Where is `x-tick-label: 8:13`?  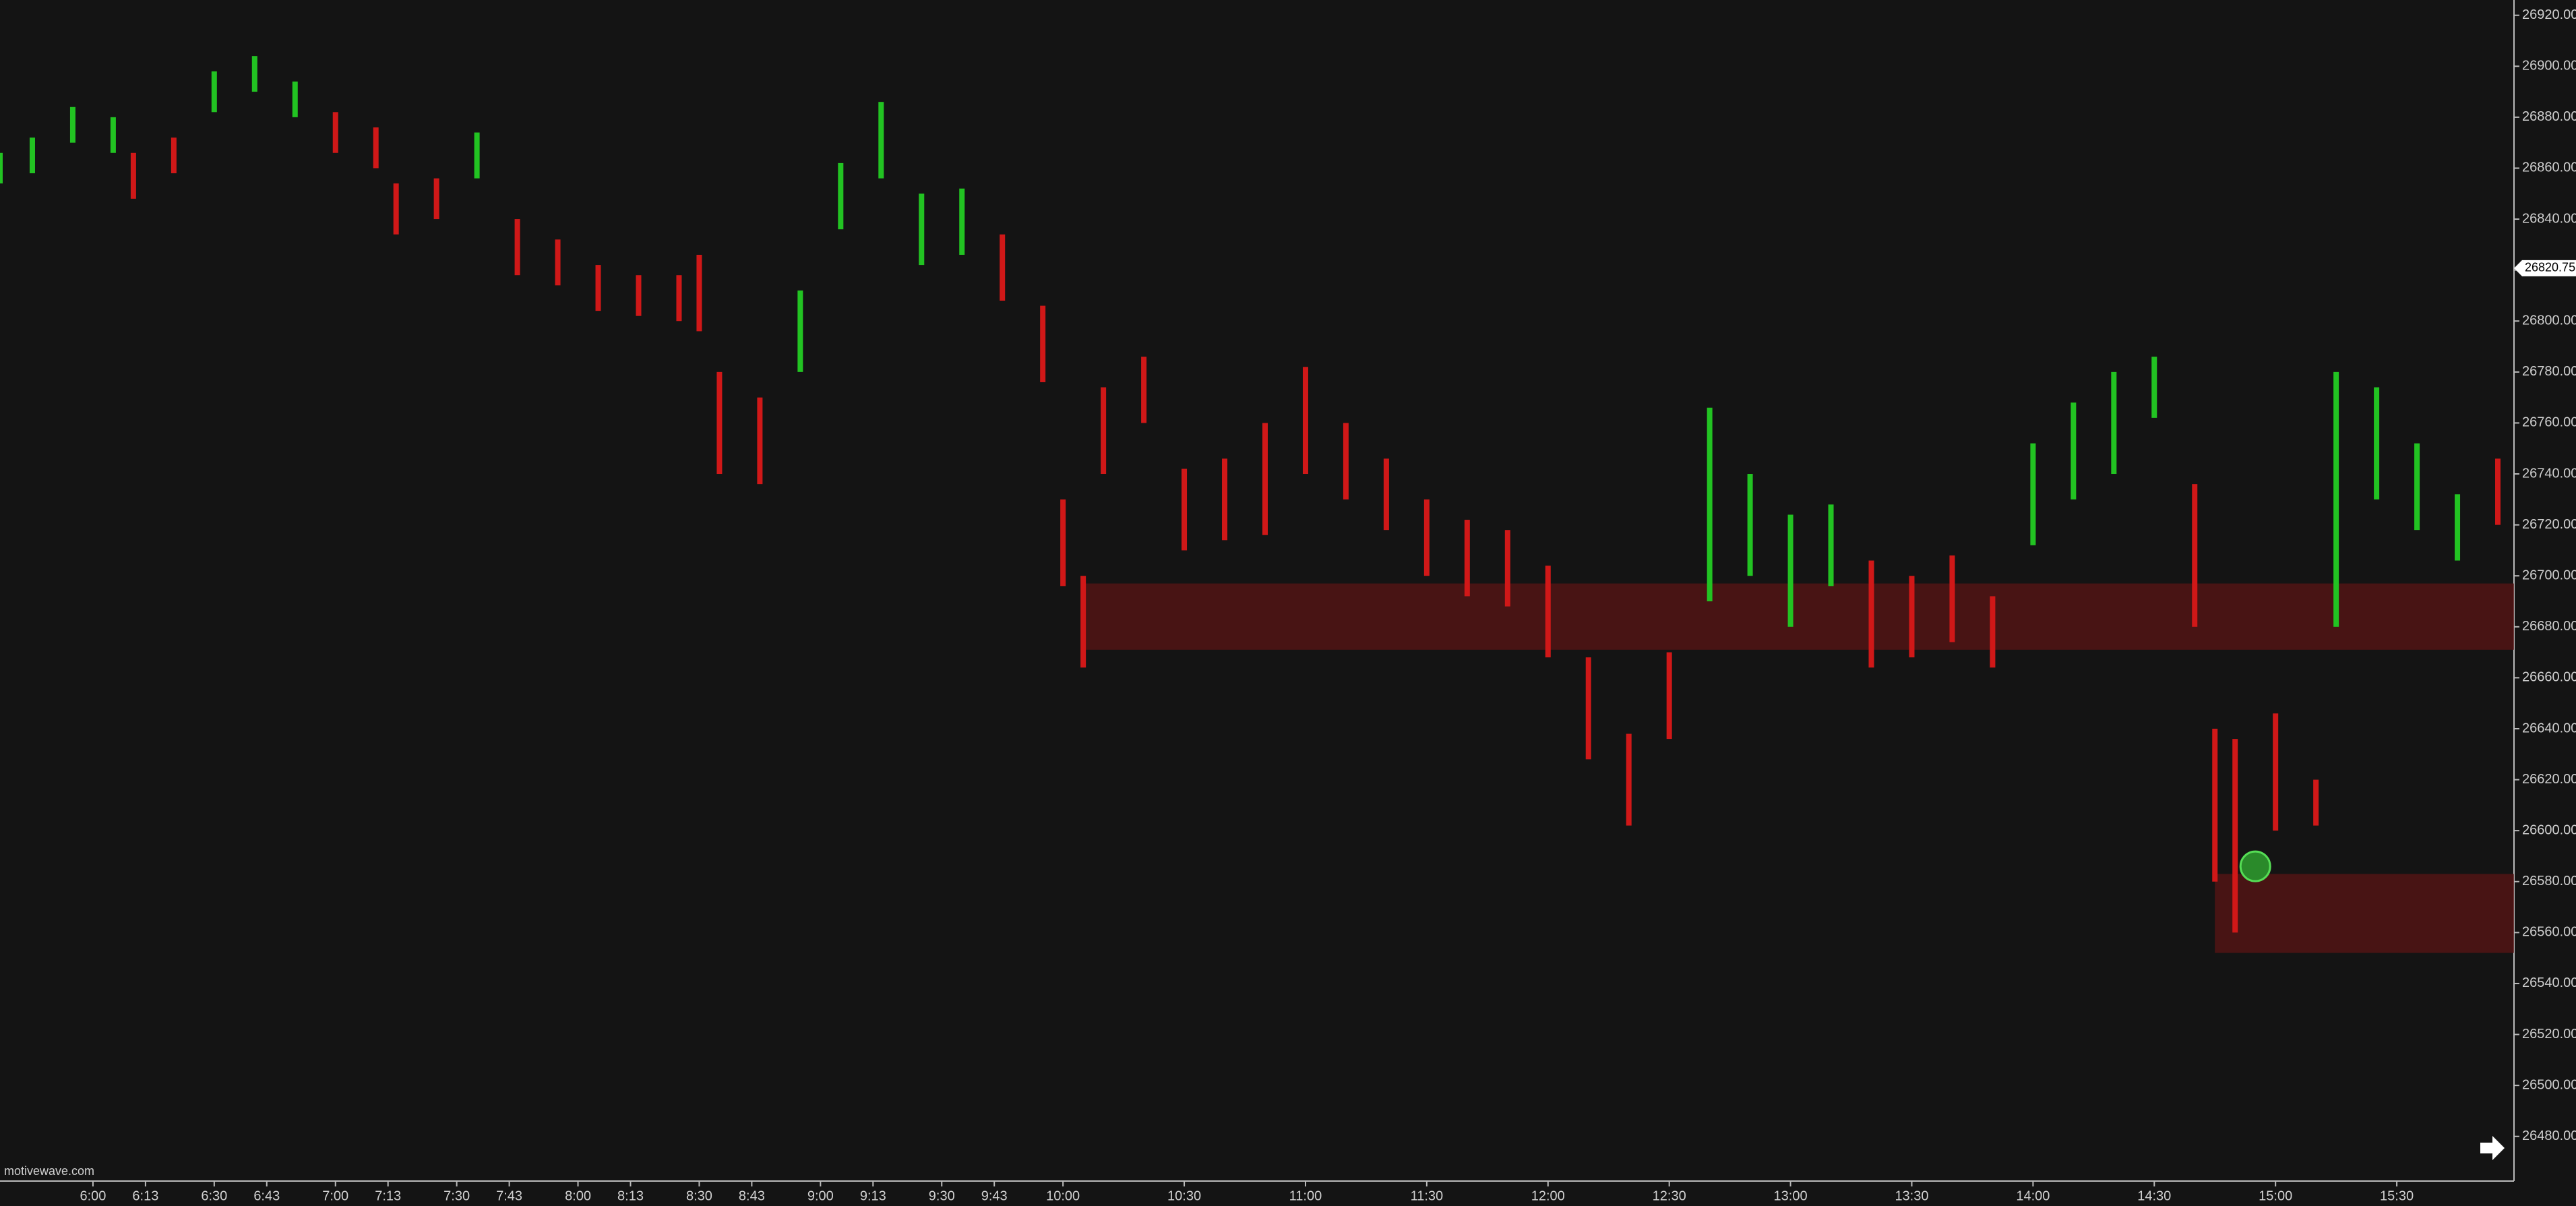 x-tick-label: 8:13 is located at coordinates (631, 1195).